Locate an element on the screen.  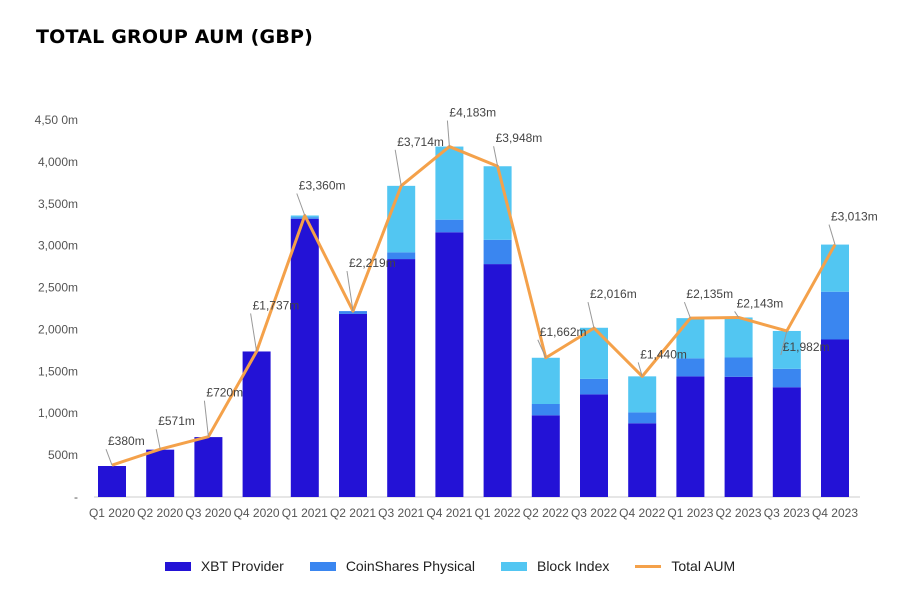
legend-swatch-block-index is located at coordinates (513, 566).